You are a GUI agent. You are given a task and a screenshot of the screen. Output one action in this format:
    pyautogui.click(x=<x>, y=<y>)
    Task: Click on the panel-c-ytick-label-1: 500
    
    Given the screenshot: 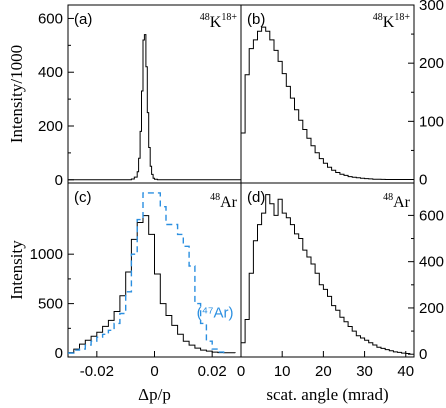 What is the action you would take?
    pyautogui.click(x=50, y=304)
    